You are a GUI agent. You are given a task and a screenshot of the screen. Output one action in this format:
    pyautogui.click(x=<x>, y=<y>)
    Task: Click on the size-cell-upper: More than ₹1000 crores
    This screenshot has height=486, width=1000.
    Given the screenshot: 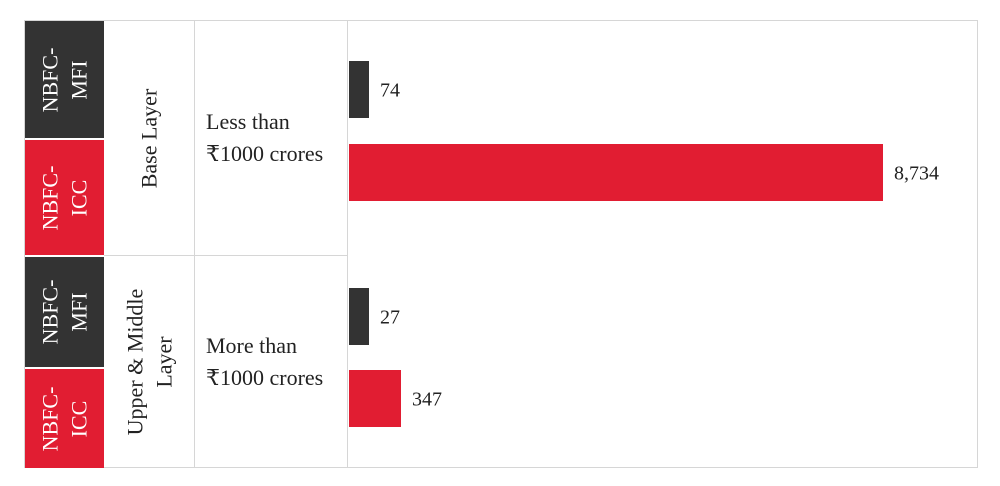 What is the action you would take?
    pyautogui.click(x=271, y=362)
    